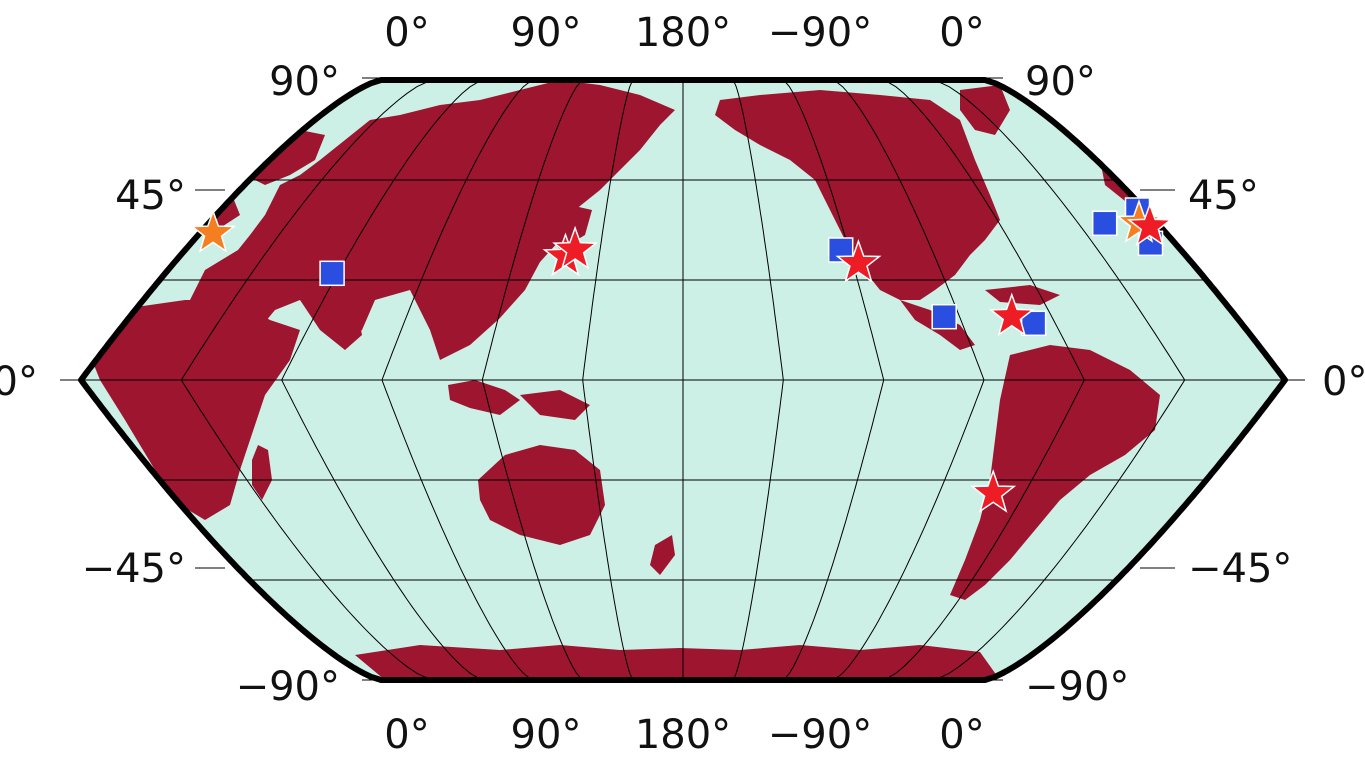  What do you see at coordinates (546, 33) in the screenshot?
I see `tick-label-top-1: 90°` at bounding box center [546, 33].